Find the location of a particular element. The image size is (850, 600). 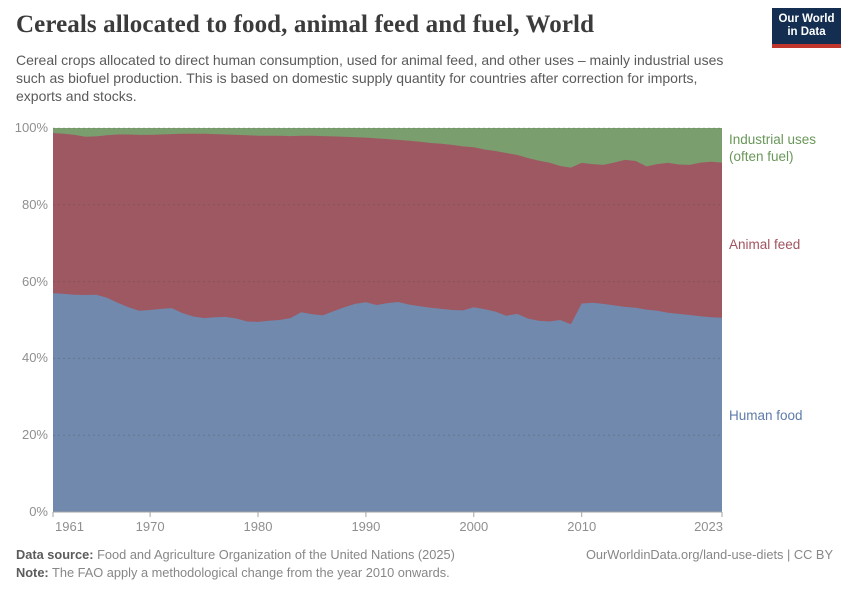

legend-industrial-uses: Industrial uses (often fuel) is located at coordinates (773, 148).